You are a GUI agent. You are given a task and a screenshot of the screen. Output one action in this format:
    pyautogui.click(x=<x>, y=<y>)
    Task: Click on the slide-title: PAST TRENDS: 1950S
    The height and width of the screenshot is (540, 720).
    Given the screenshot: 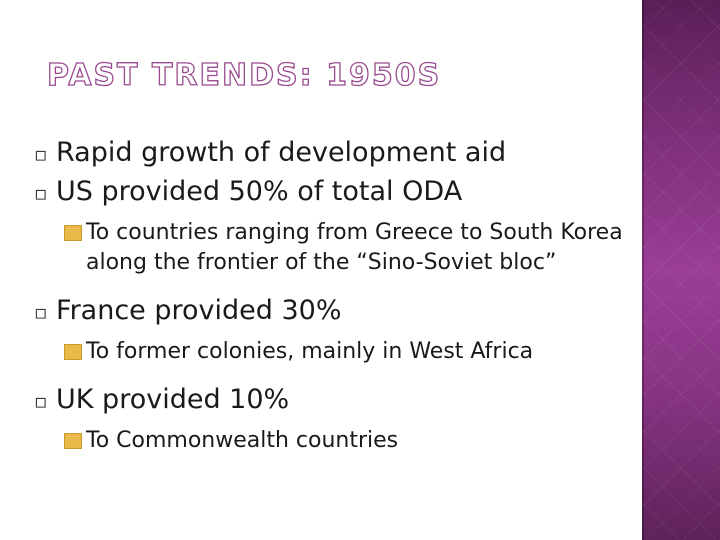 What is the action you would take?
    pyautogui.click(x=244, y=75)
    